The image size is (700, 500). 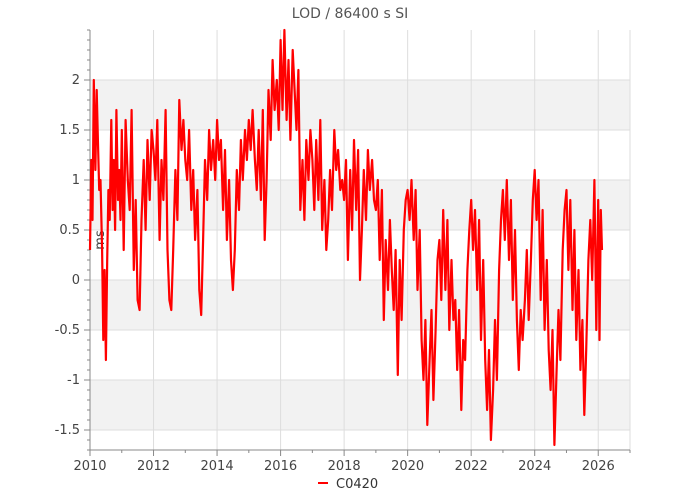 I want to click on y-tick-label: -0.5, so click(x=67, y=330).